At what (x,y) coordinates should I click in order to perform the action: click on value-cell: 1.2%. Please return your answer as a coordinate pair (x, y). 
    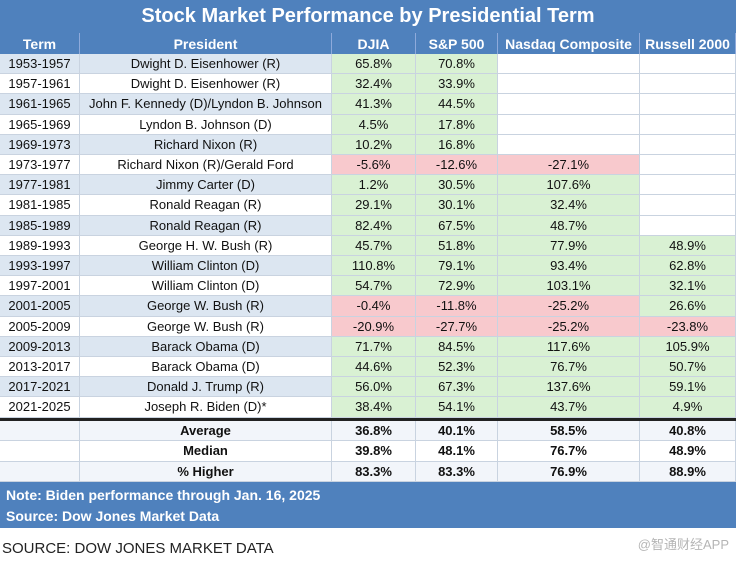
    Looking at the image, I should click on (374, 185).